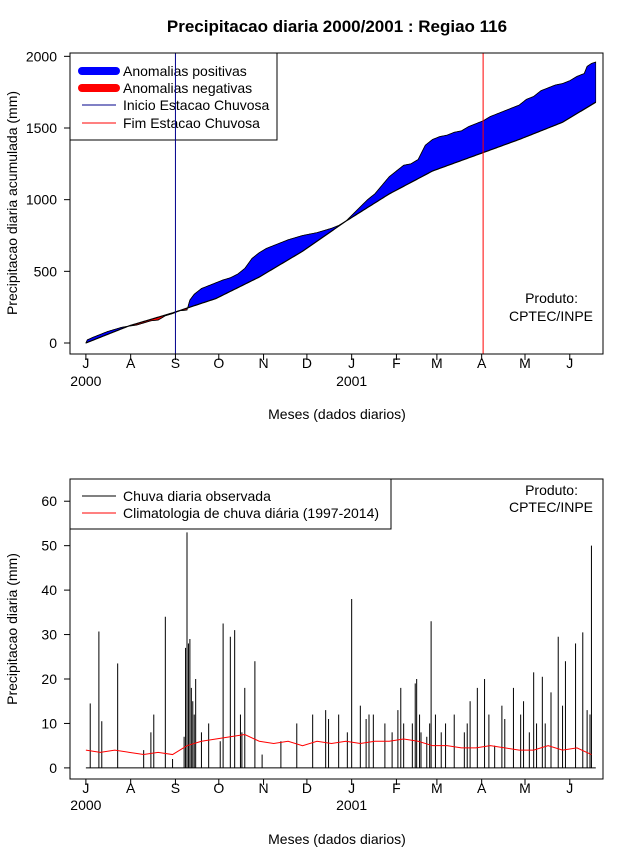 The image size is (640, 850). I want to click on legend-entry-observed: Chuva diaria observada, so click(197, 496).